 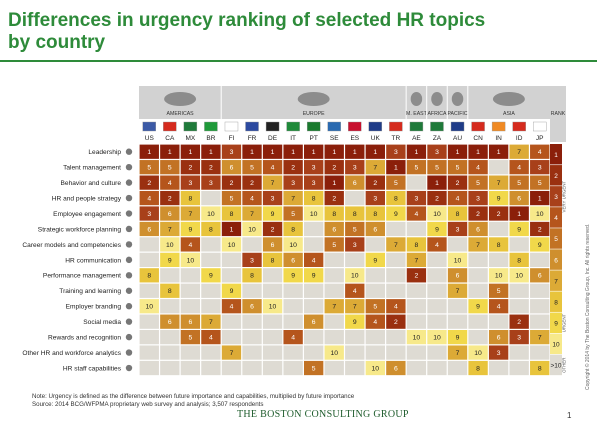 I want to click on middle-east-map-icon, so click(x=416, y=99).